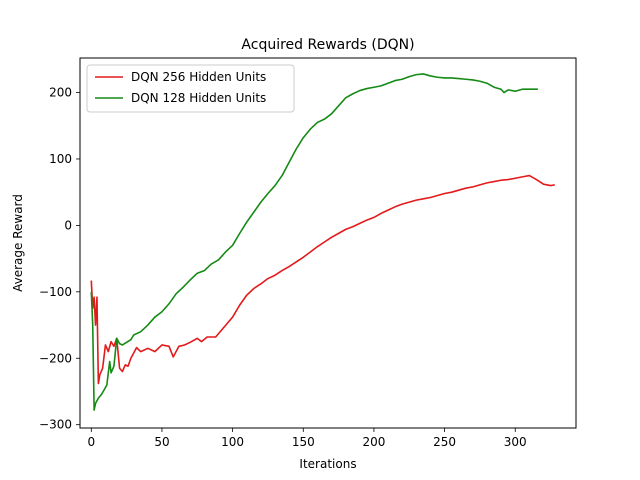 The width and height of the screenshot is (640, 480). What do you see at coordinates (68, 225) in the screenshot?
I see `y-tick-label: 0` at bounding box center [68, 225].